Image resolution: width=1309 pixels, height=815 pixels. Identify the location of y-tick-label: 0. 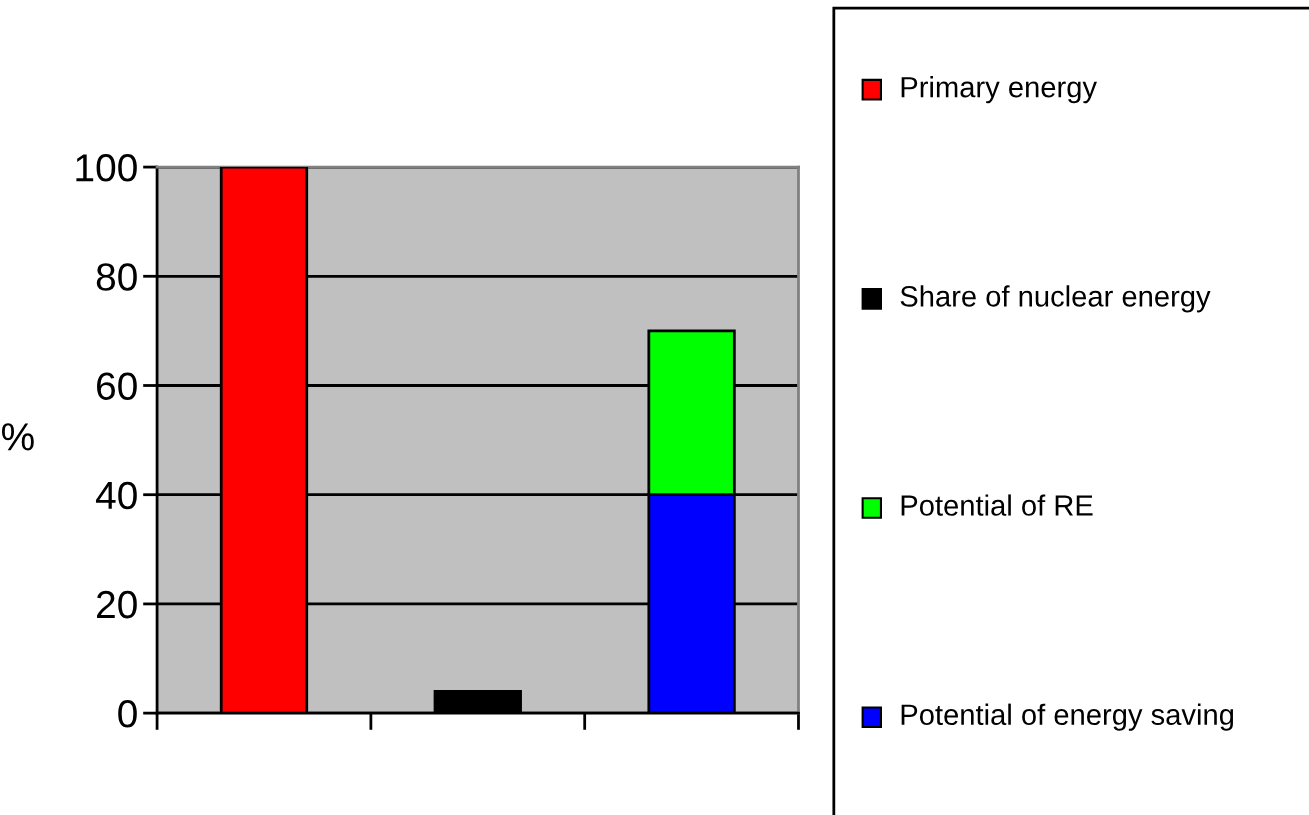
(127, 714).